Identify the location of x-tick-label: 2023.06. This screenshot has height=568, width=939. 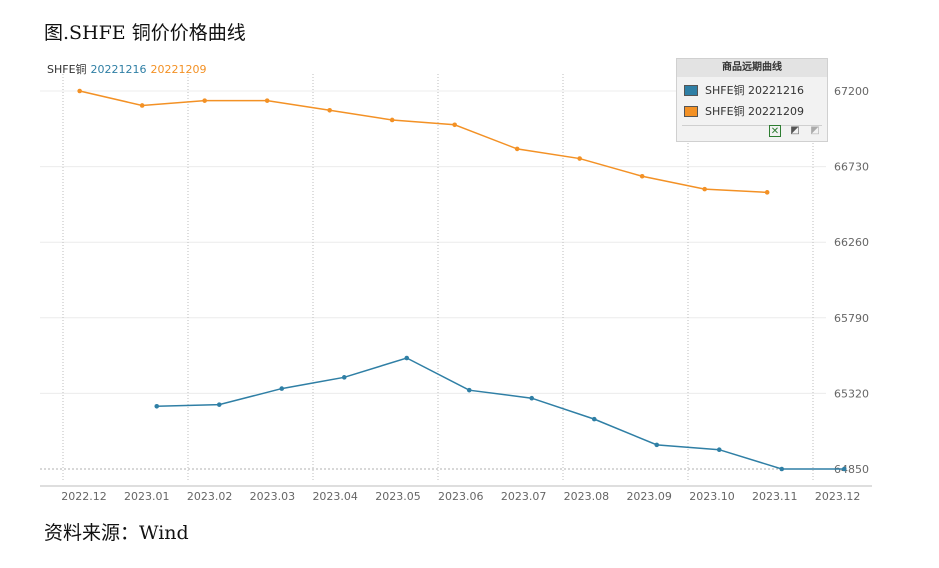
(461, 496).